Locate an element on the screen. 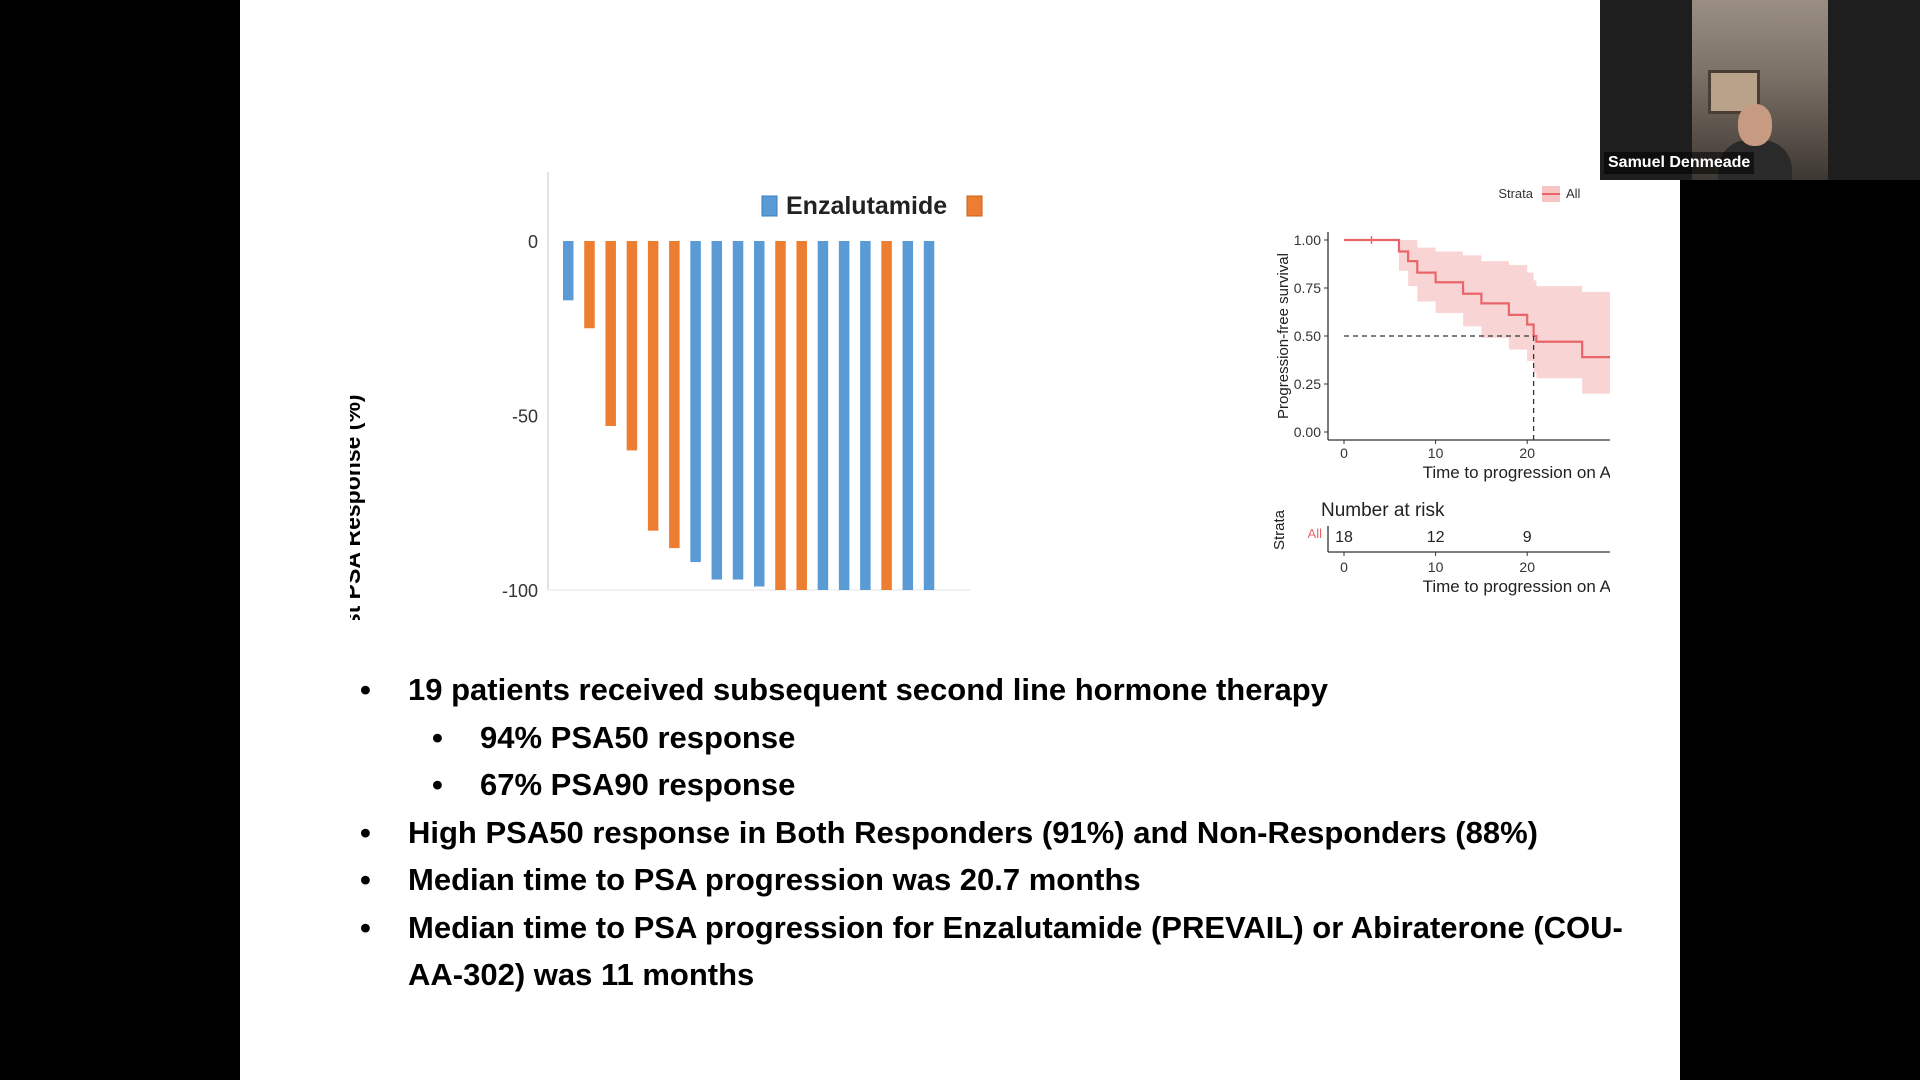 This screenshot has width=1920, height=1080. km-y-tick-label: 0.75 is located at coordinates (1307, 288).